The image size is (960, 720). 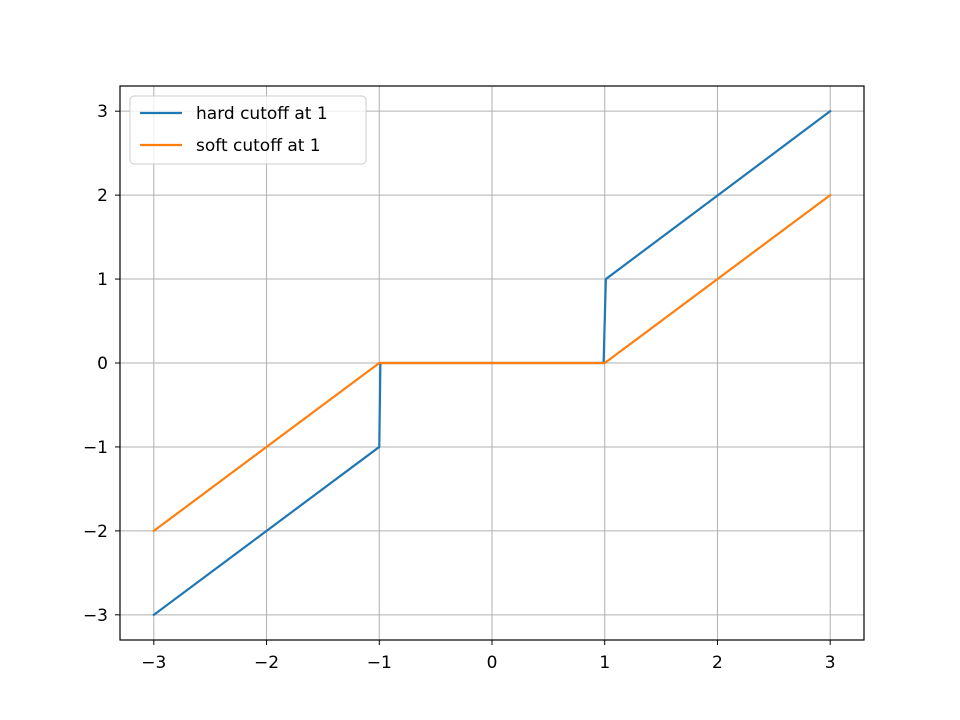 I want to click on y-tick-label: 2, so click(x=102, y=196).